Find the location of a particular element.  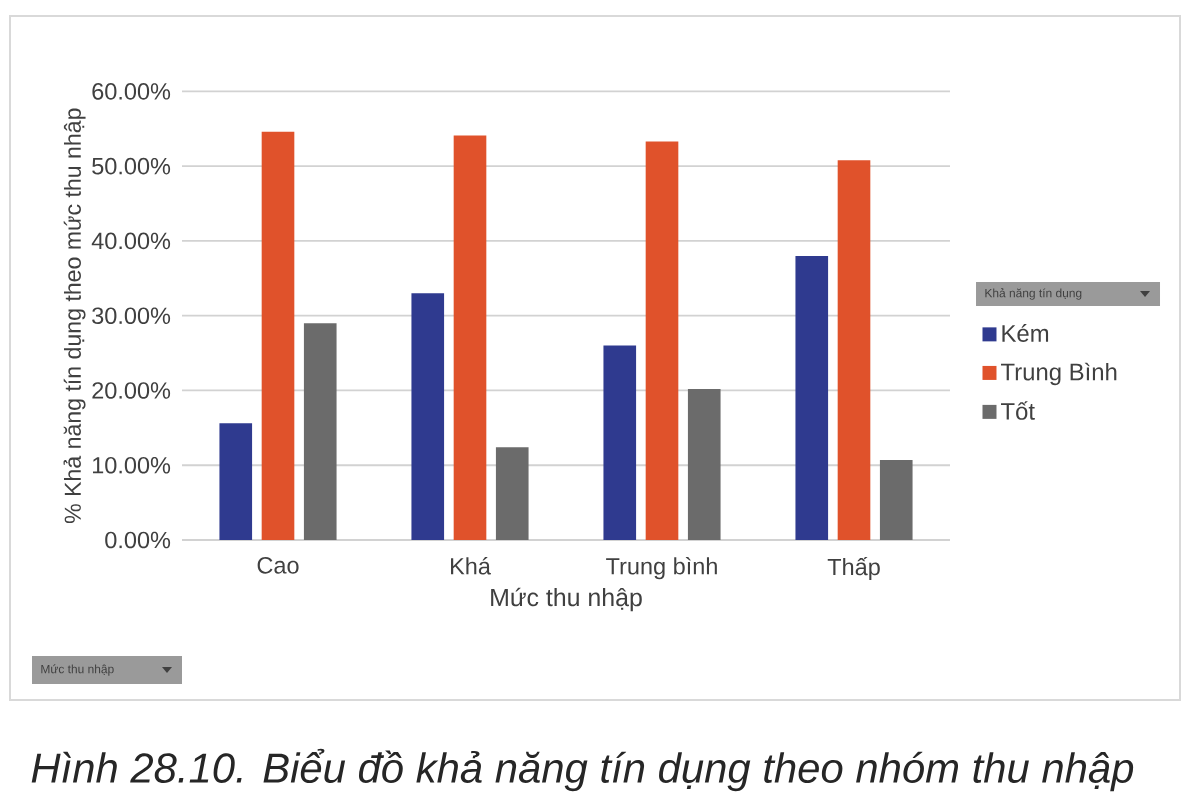

x-tick-label: Cao is located at coordinates (278, 565).